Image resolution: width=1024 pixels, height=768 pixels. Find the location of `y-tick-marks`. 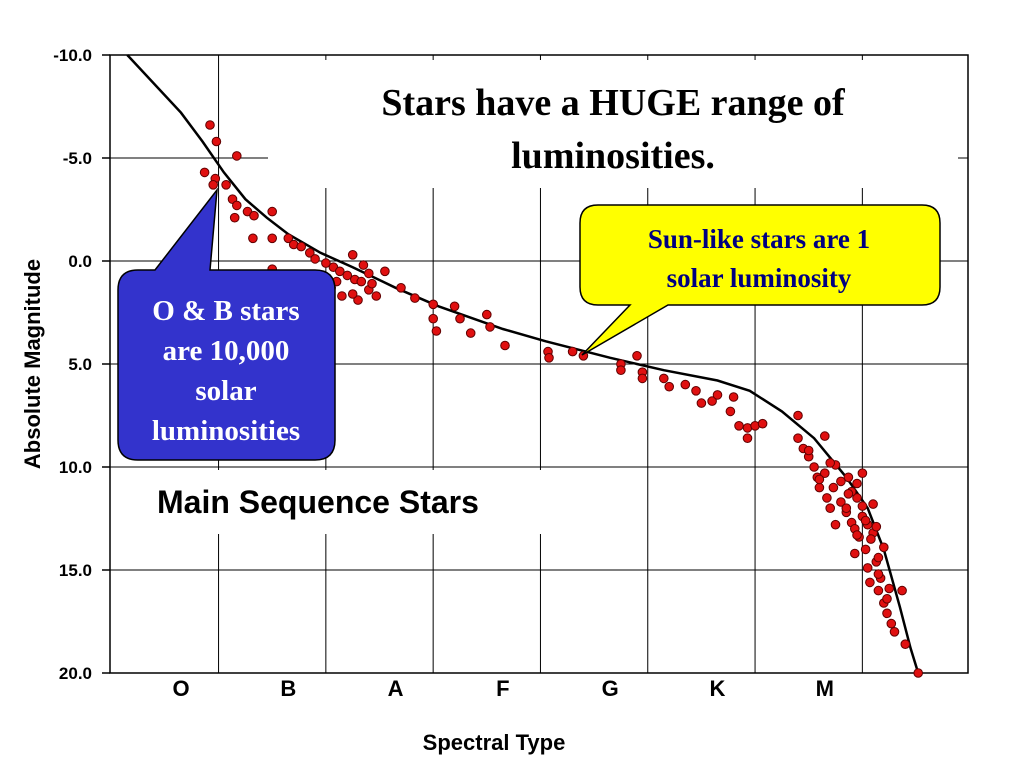

y-tick-marks is located at coordinates (106, 364).